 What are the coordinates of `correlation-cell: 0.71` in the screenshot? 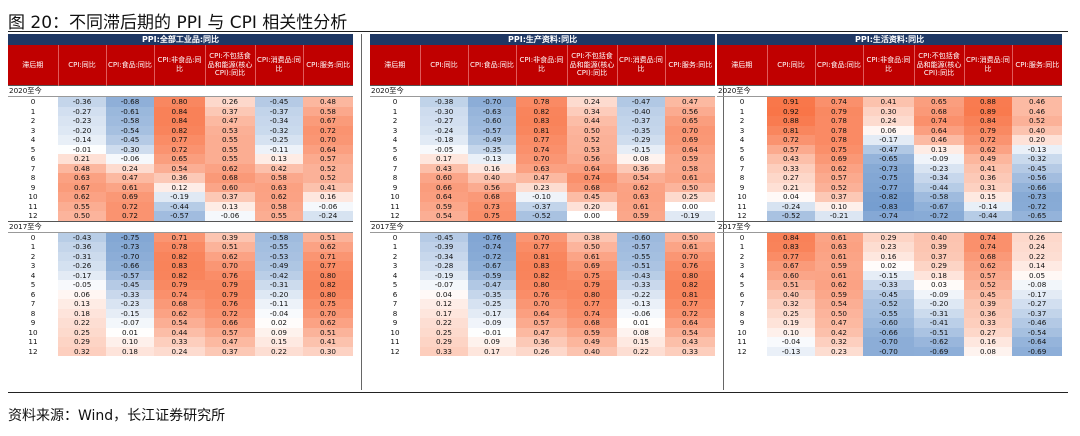 It's located at (179, 237).